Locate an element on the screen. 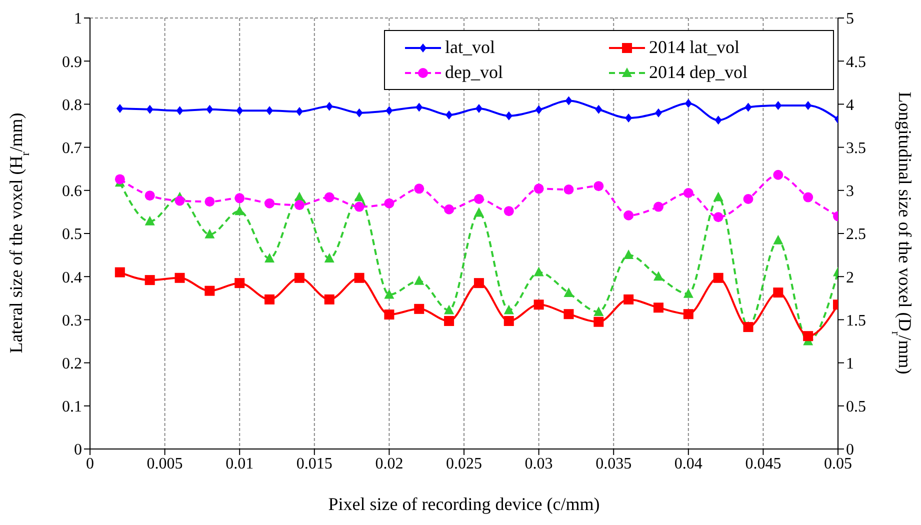 The width and height of the screenshot is (921, 525). y-tick-label: 0.7 is located at coordinates (72, 148).